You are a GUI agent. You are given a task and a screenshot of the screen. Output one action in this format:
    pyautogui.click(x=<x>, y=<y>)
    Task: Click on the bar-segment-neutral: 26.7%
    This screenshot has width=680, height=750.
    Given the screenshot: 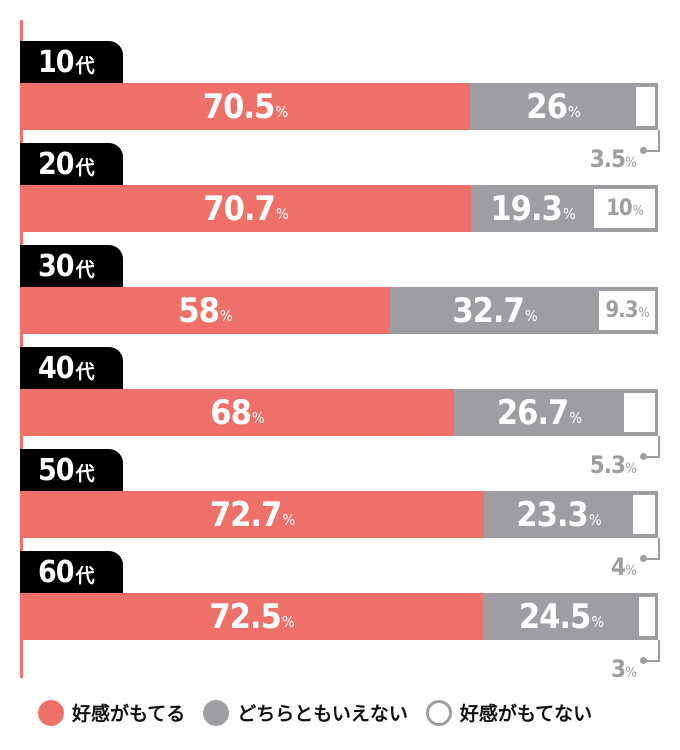 What is the action you would take?
    pyautogui.click(x=539, y=412)
    